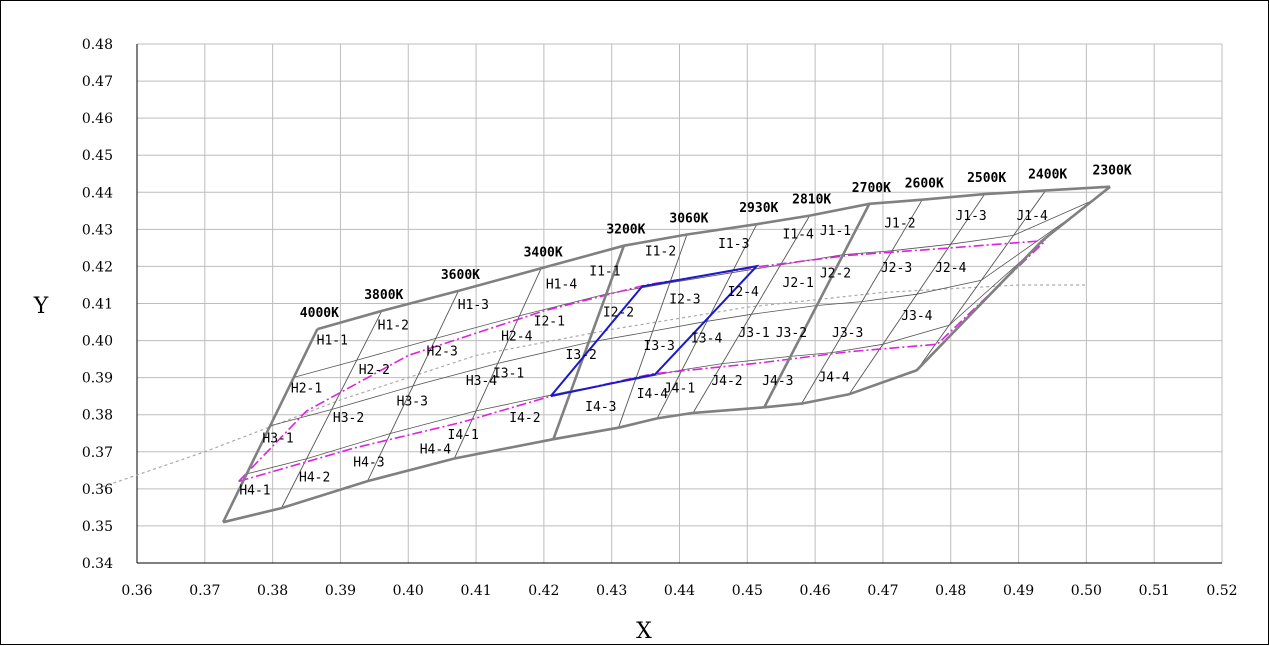 The height and width of the screenshot is (646, 1269). What do you see at coordinates (706, 338) in the screenshot?
I see `bin-label: I3-4` at bounding box center [706, 338].